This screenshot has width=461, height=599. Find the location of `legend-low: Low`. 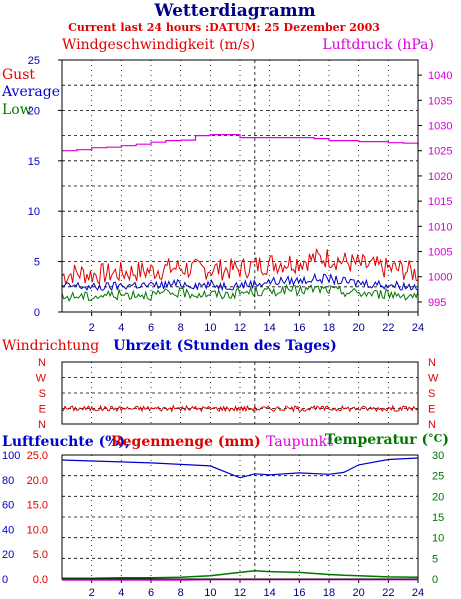

legend-low: Low is located at coordinates (17, 110).